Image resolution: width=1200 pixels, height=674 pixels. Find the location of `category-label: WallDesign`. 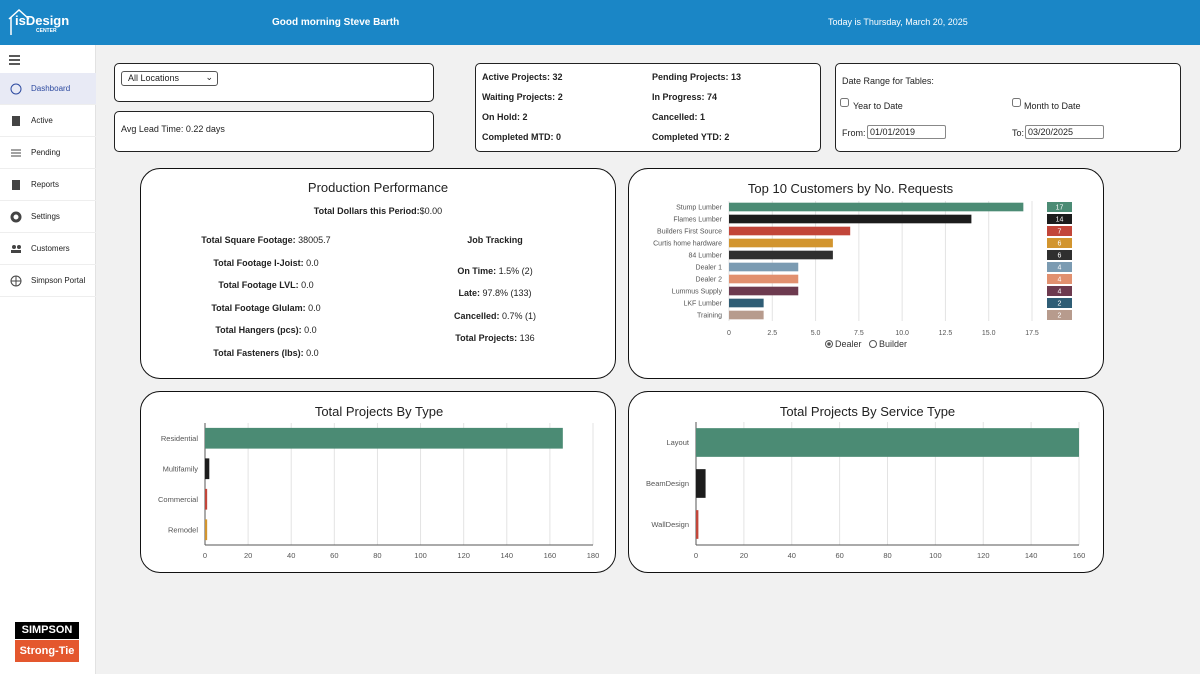

category-label: WallDesign is located at coordinates (670, 524).